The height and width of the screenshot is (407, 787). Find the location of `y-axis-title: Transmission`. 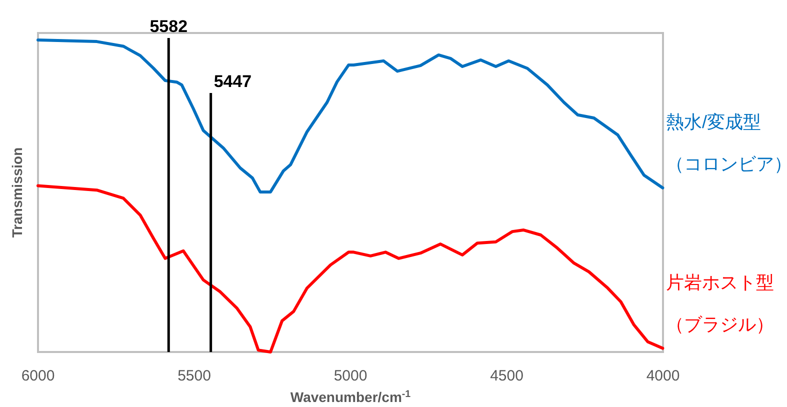

y-axis-title: Transmission is located at coordinates (17, 192).